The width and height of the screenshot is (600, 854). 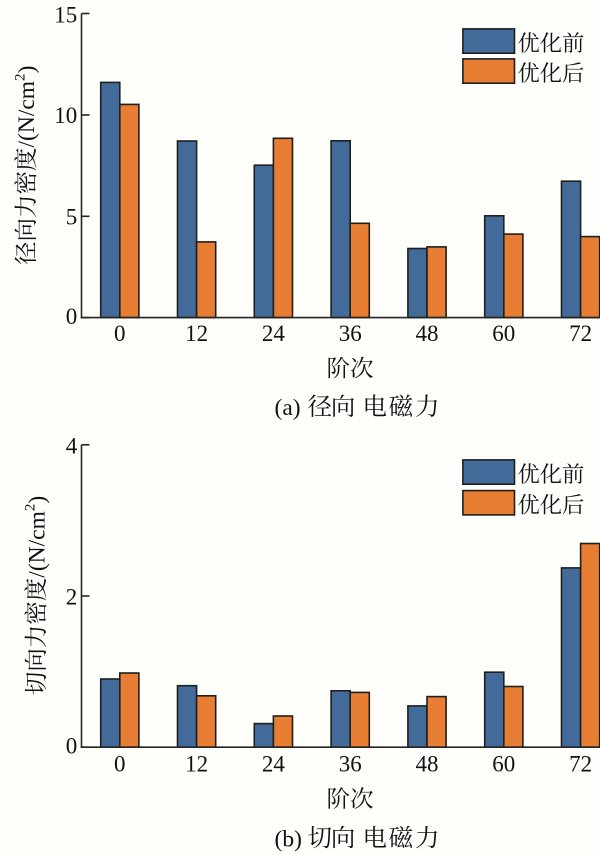 What do you see at coordinates (65, 115) in the screenshot?
I see `svg-text: 10` at bounding box center [65, 115].